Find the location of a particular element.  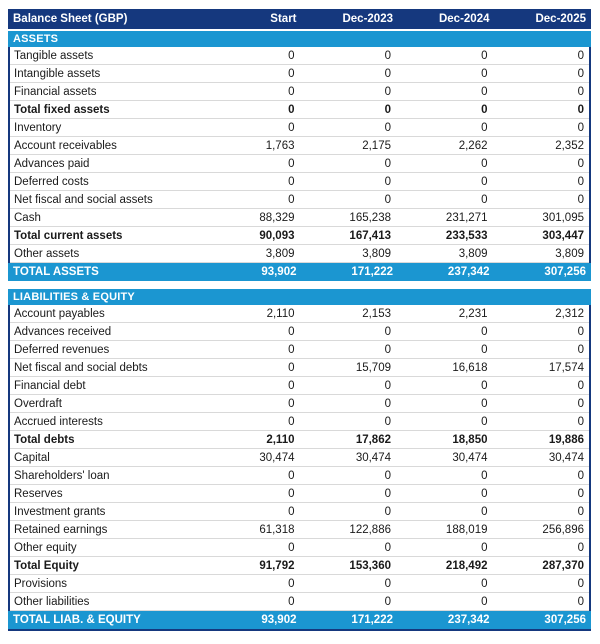

table-row: Total Equity 91,792 153,360 218,492 287,370 is located at coordinates (299, 566).